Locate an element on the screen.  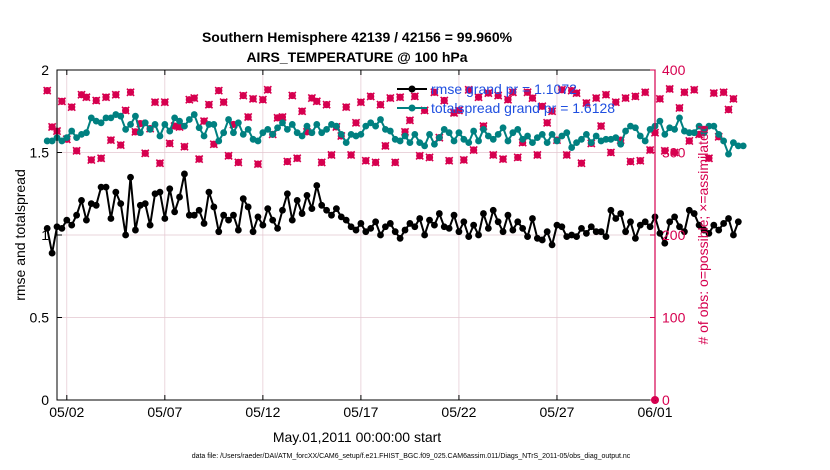
x-tick-label: 05/12 is located at coordinates (262, 412).